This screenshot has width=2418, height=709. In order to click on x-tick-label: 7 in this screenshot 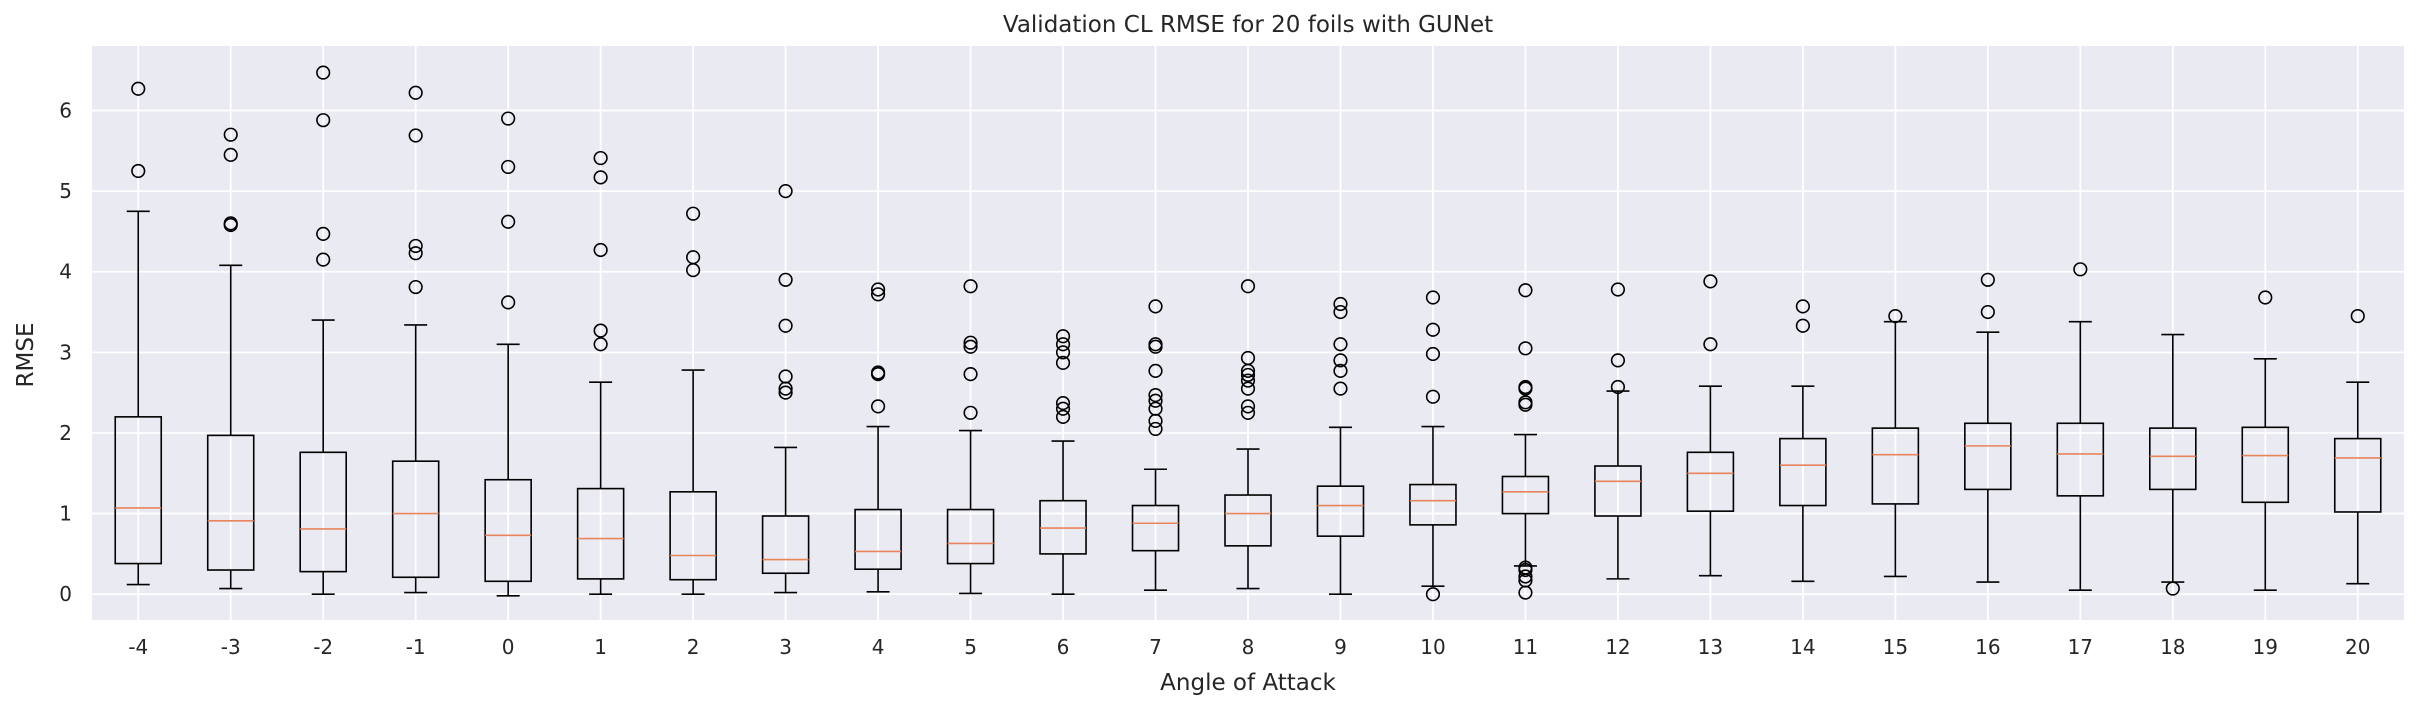, I will do `click(1155, 647)`.